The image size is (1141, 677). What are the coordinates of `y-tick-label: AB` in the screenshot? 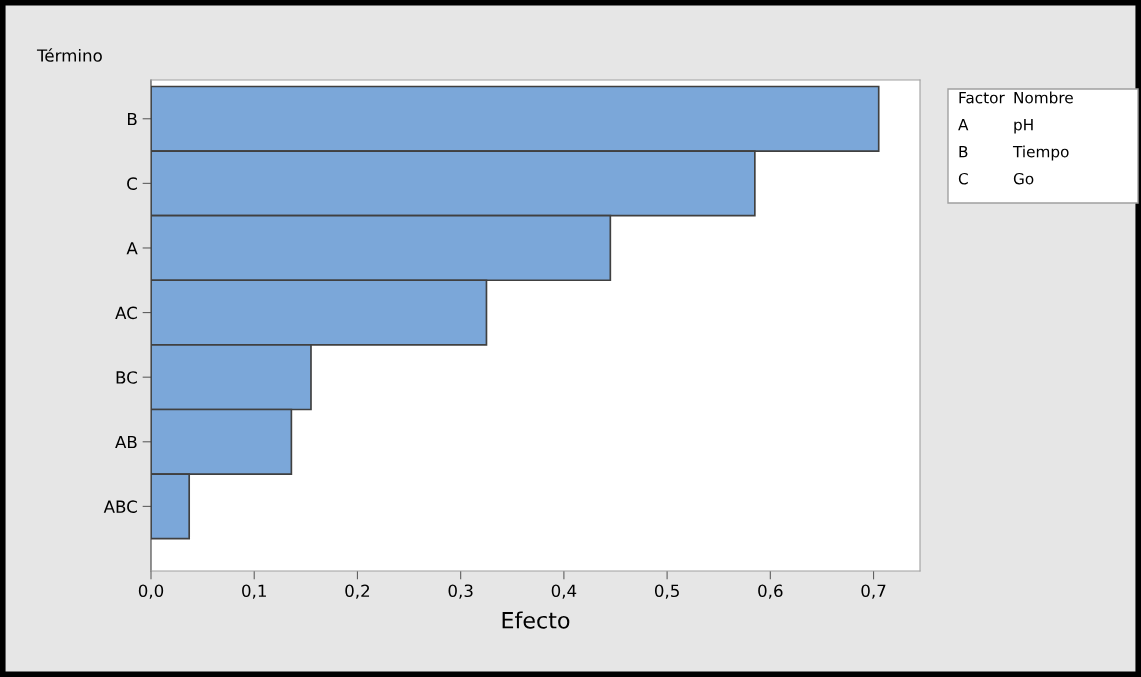 It's located at (126, 442).